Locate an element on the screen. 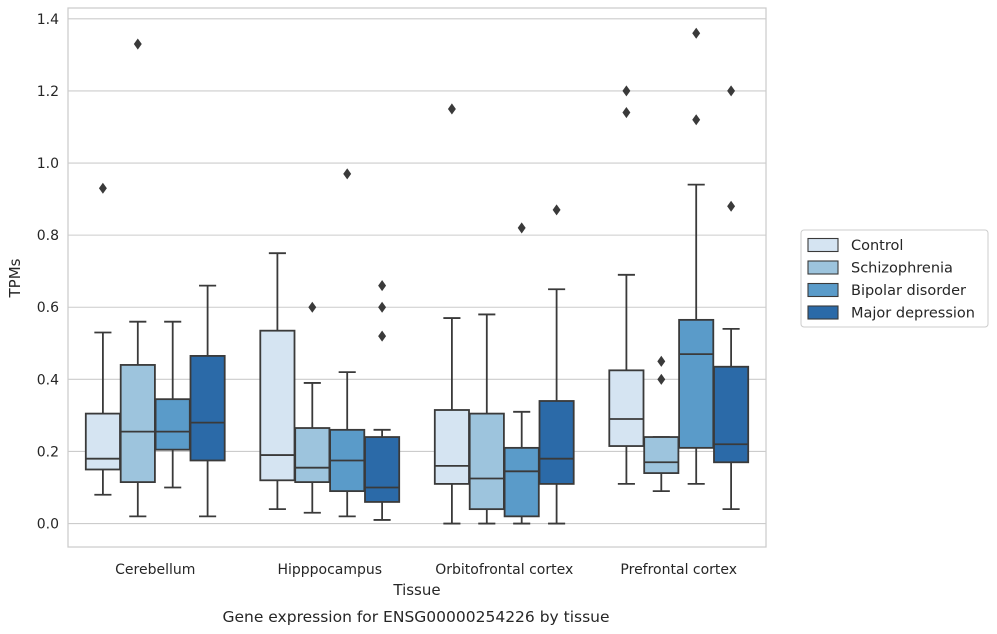 The height and width of the screenshot is (634, 997). y-tick-label: 0.2 is located at coordinates (48, 452).